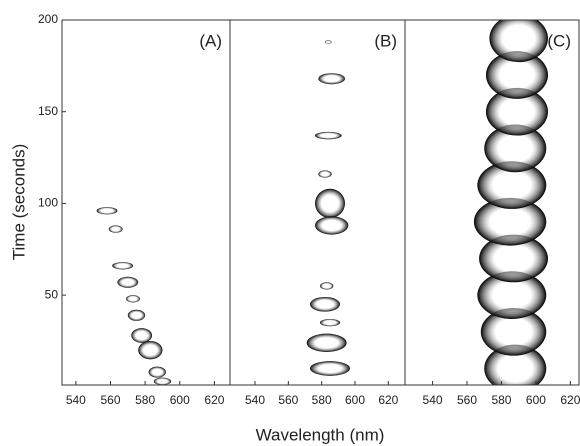 This screenshot has height=446, width=580. Describe the element at coordinates (18, 202) in the screenshot. I see `y-axis-label: Time (seconds)` at that location.